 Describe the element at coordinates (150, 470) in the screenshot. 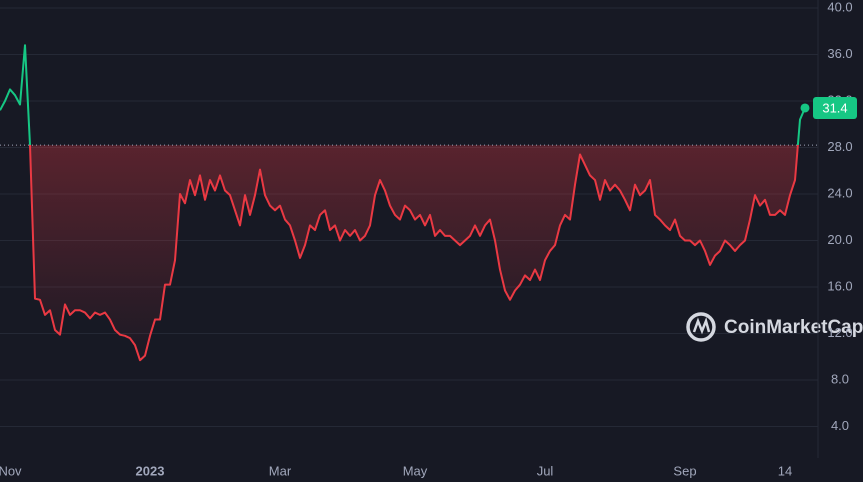

I see `x-tick-label: 2023` at that location.